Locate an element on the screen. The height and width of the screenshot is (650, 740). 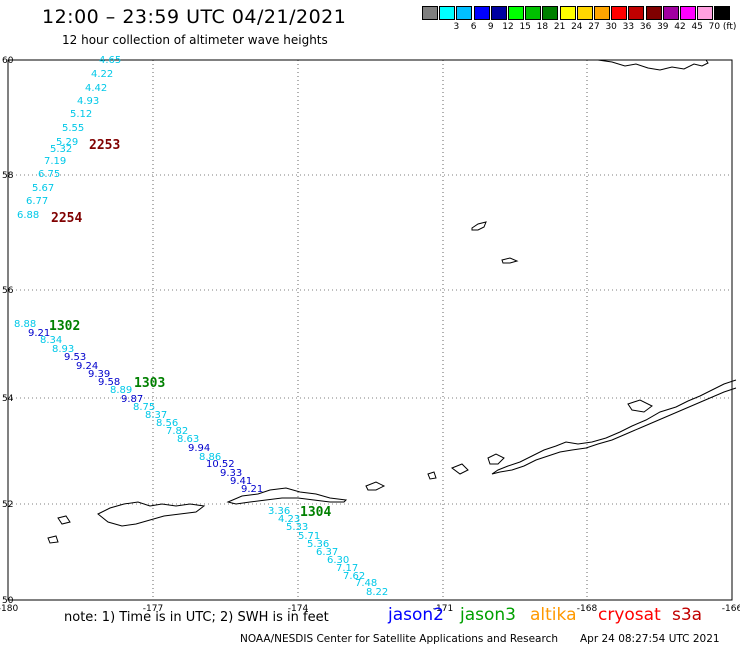
wave-height-value: 8.34 is located at coordinates (51, 340).